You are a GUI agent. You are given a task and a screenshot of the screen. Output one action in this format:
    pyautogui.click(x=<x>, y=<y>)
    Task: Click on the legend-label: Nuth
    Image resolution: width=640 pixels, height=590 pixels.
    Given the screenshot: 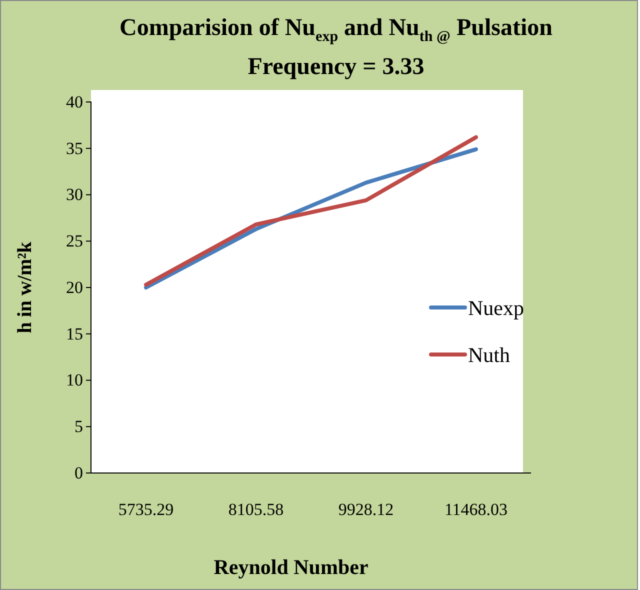 What is the action you would take?
    pyautogui.click(x=489, y=354)
    